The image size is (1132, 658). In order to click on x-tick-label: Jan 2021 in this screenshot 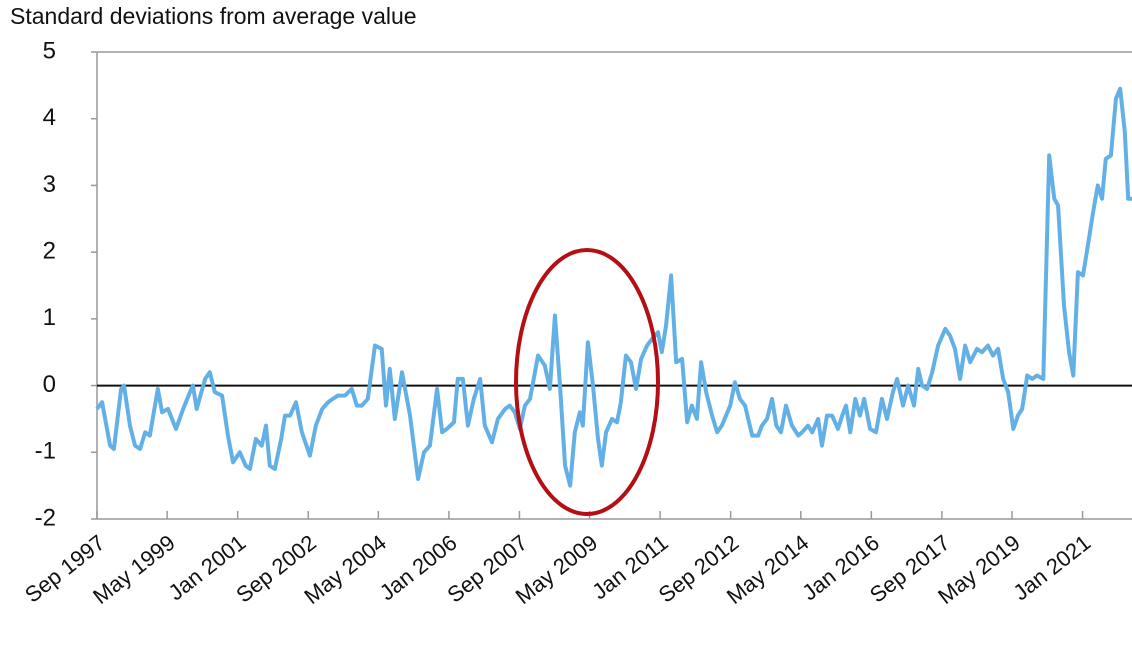, I will do `click(1051, 567)`.